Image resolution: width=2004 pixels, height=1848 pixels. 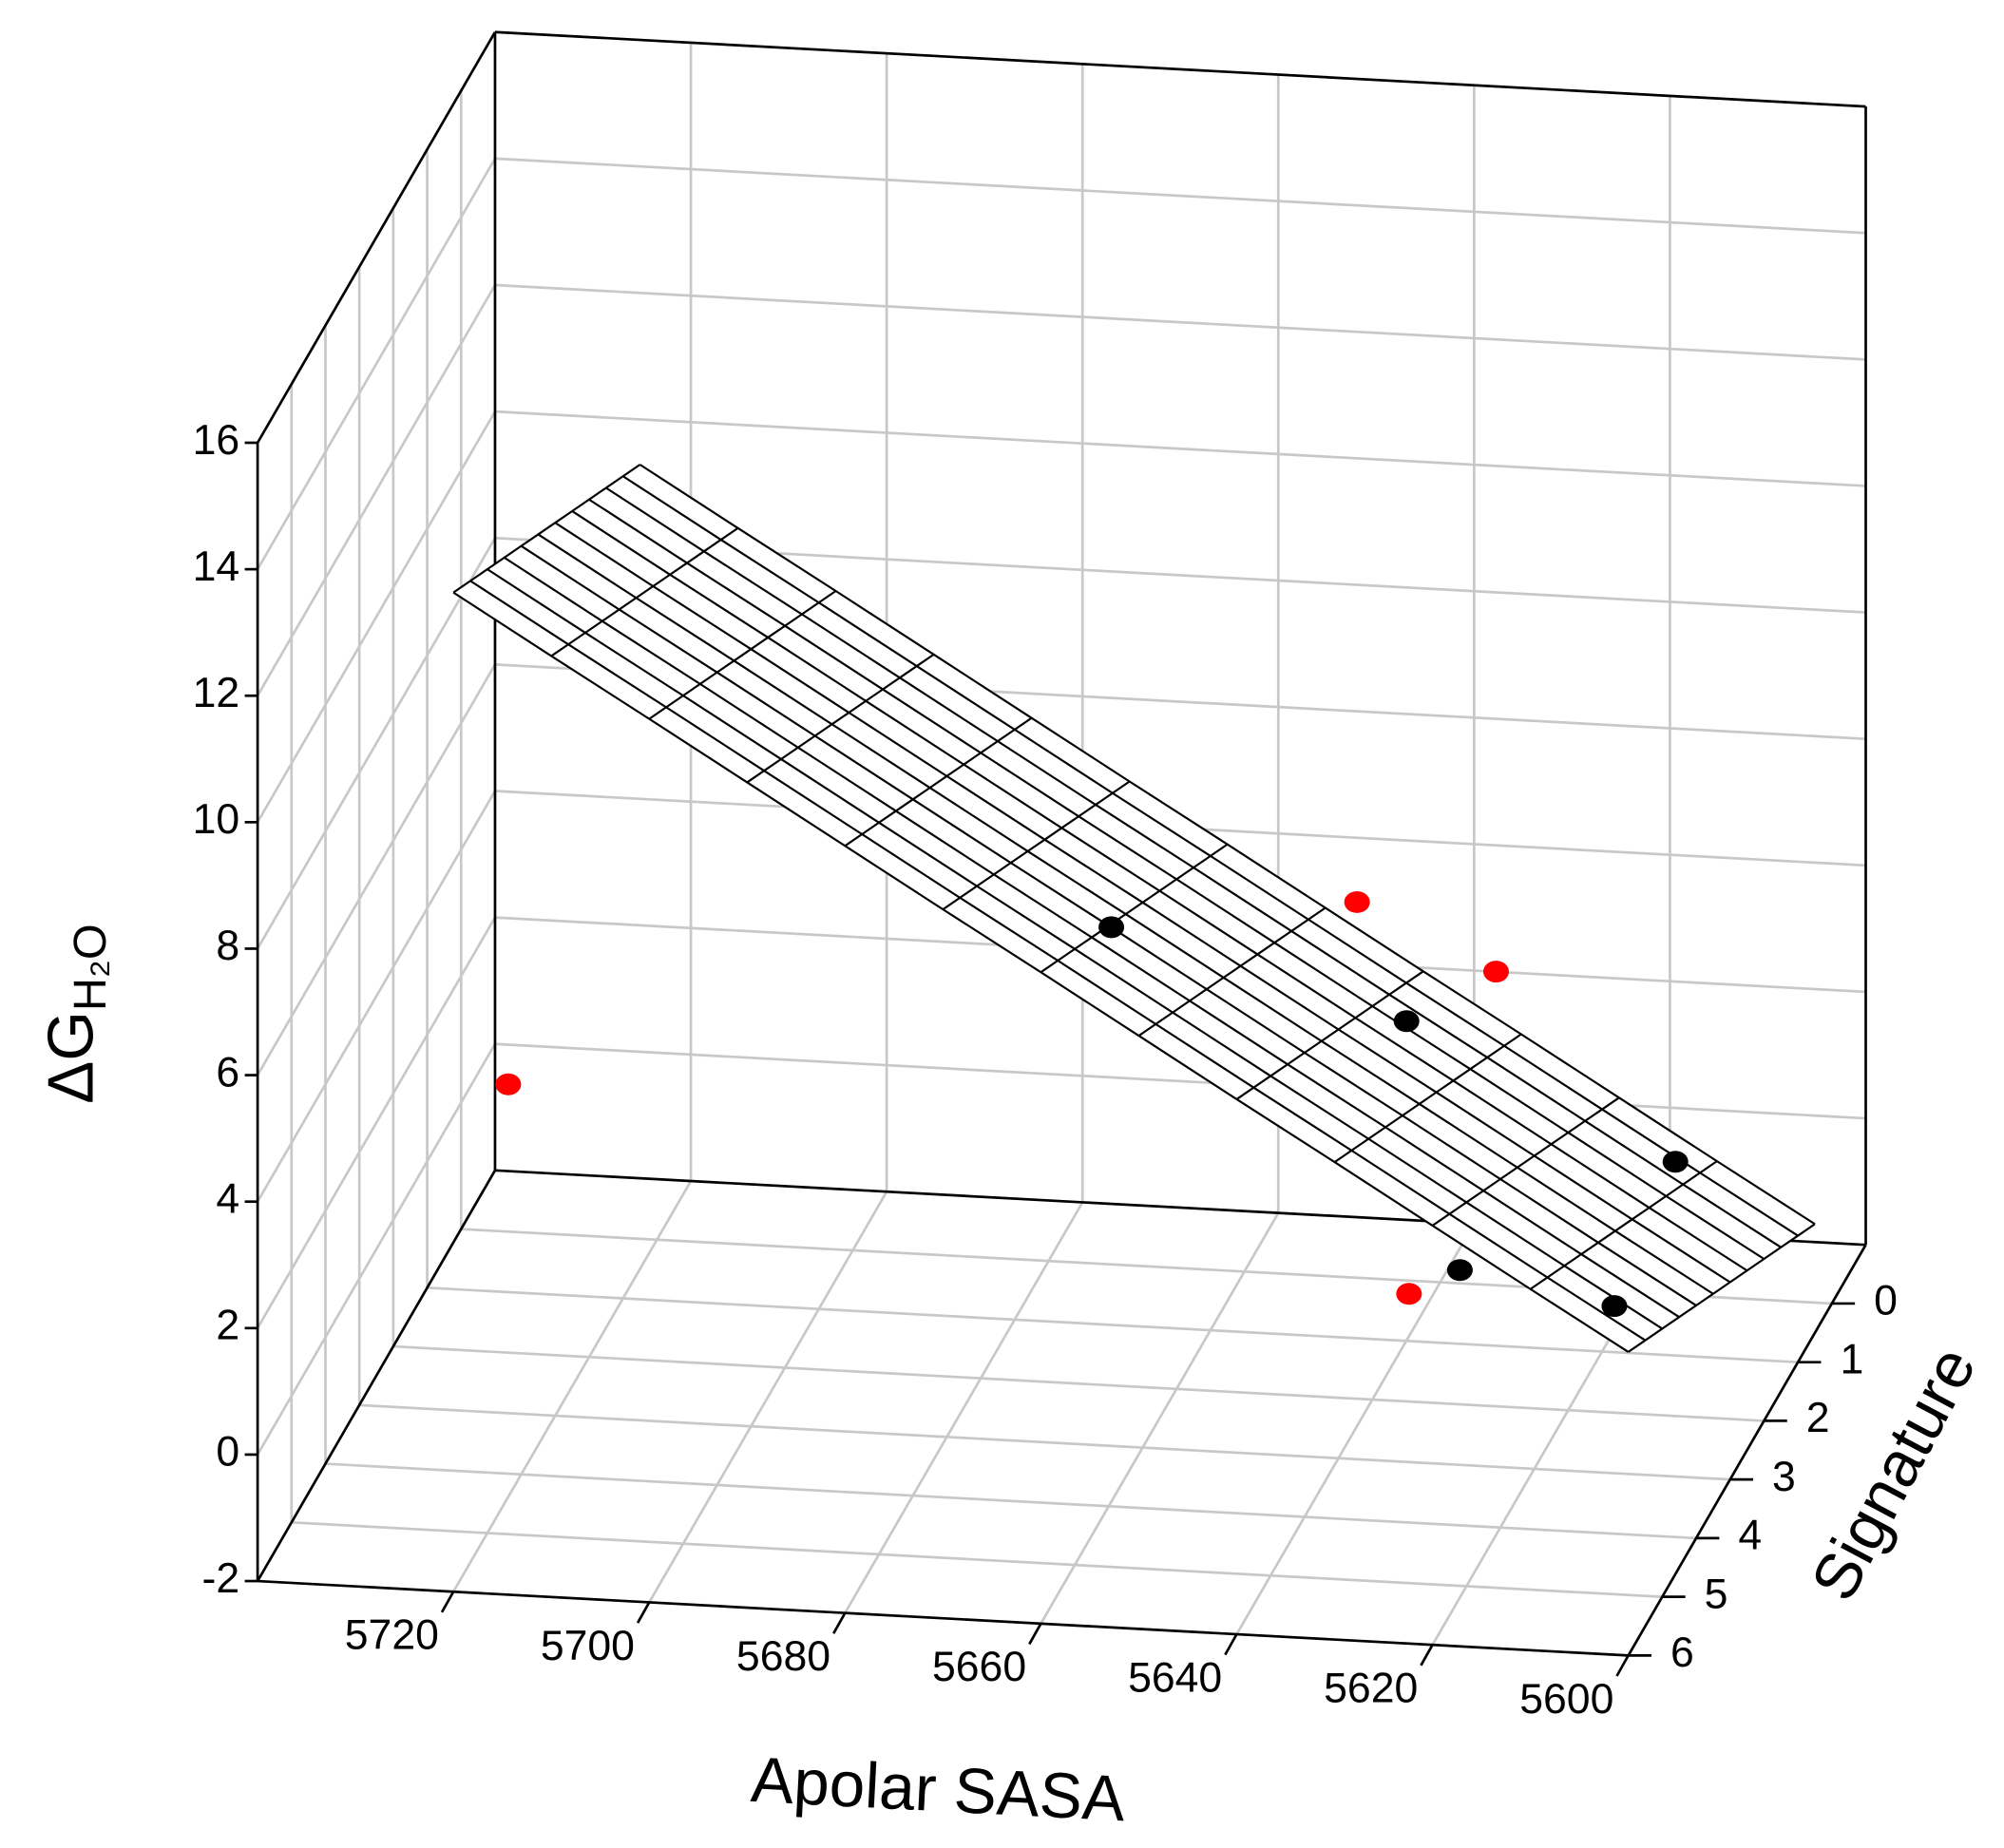 I want to click on x-tick-label: 5700, so click(x=588, y=1646).